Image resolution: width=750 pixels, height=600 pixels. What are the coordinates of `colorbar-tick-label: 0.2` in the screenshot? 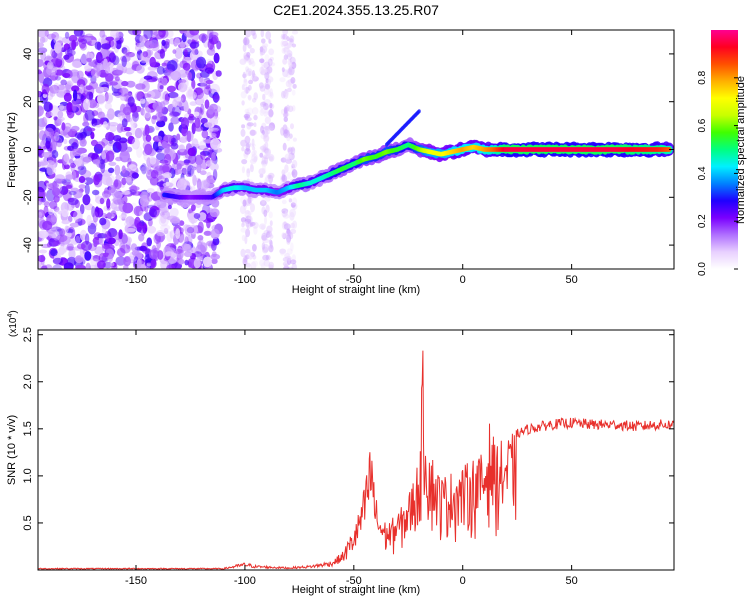 It's located at (702, 221).